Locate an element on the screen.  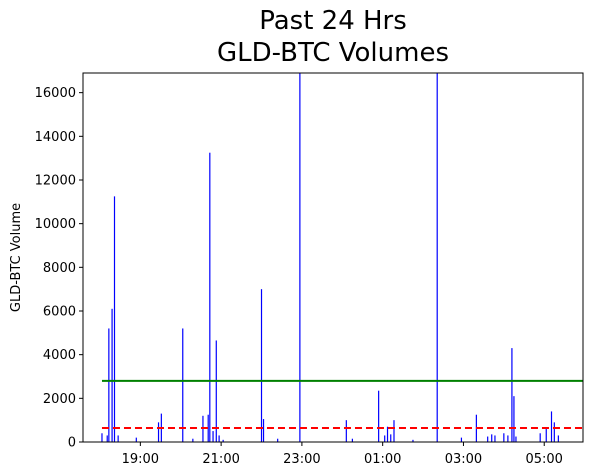
y-tick-label-8: 16000 is located at coordinates (55, 93).